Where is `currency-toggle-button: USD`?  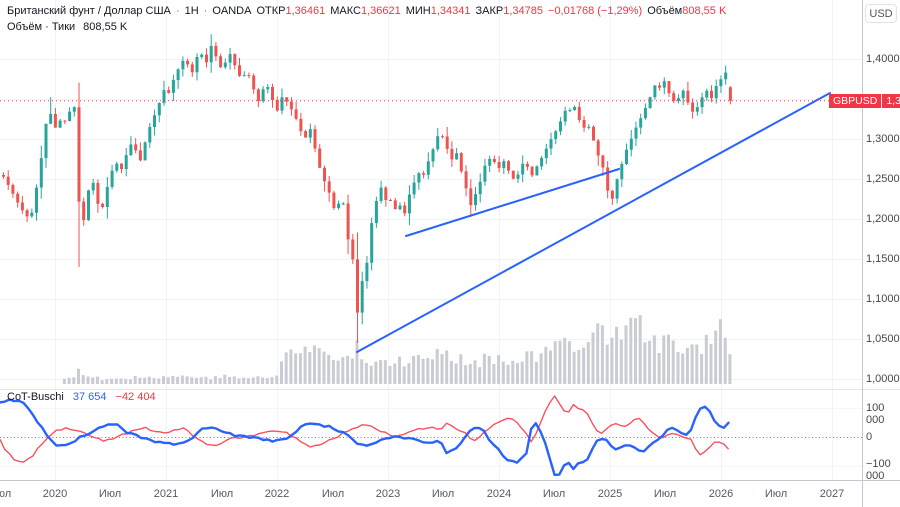
currency-toggle-button: USD is located at coordinates (881, 13).